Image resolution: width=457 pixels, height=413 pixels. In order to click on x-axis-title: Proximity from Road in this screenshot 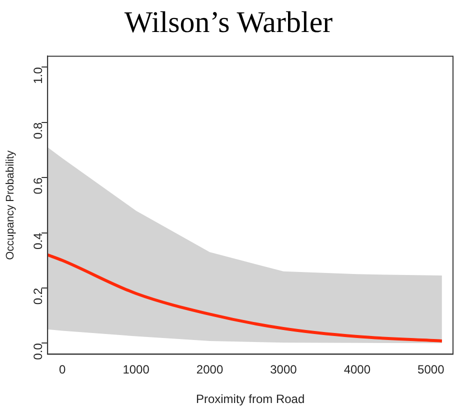, I will do `click(250, 399)`.